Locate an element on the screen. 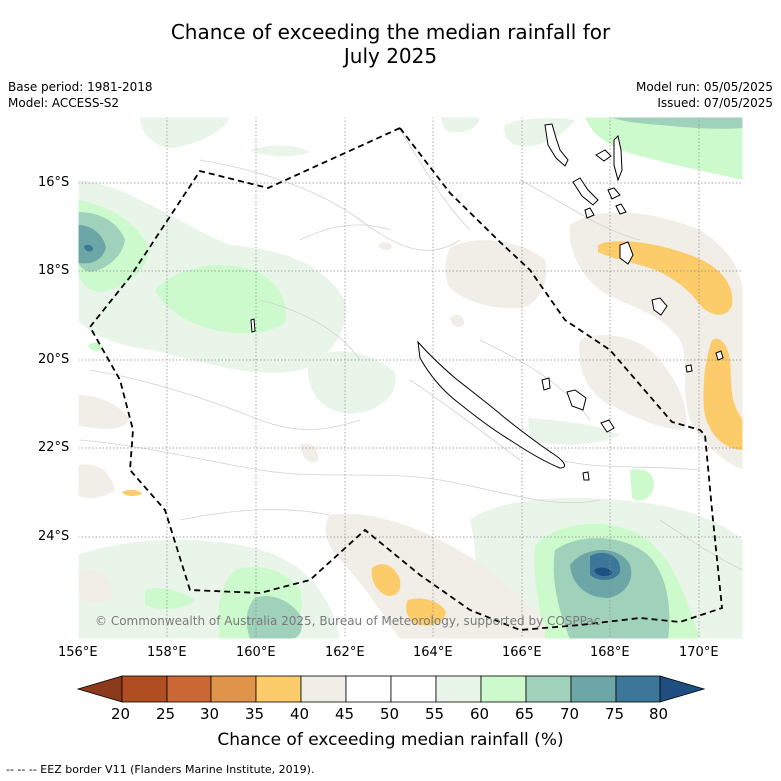  colorbar-tick-35: 35 is located at coordinates (255, 714).